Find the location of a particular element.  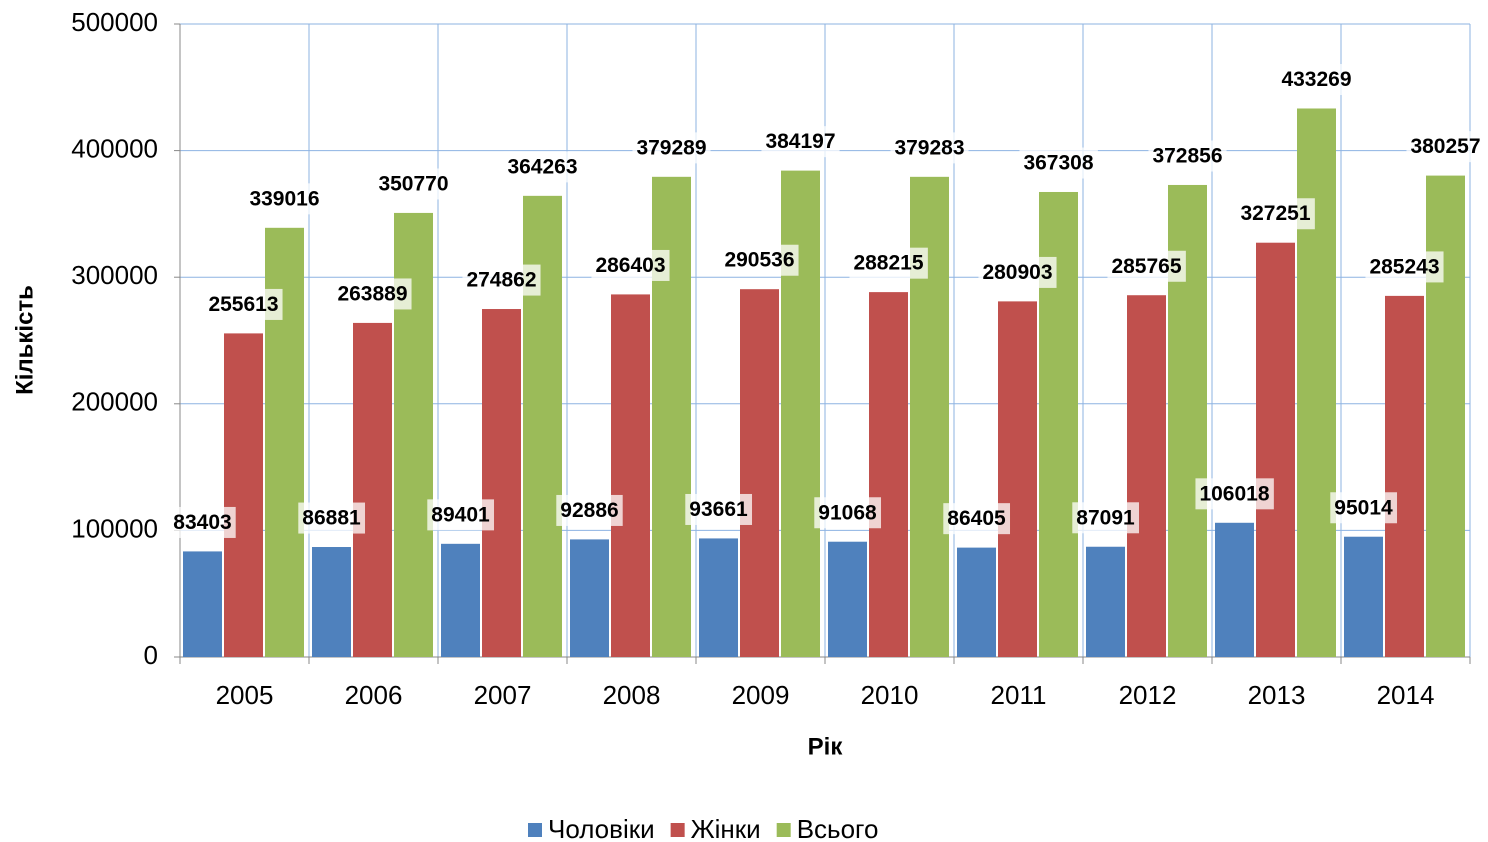

legend-label: Чоловіки is located at coordinates (601, 828).